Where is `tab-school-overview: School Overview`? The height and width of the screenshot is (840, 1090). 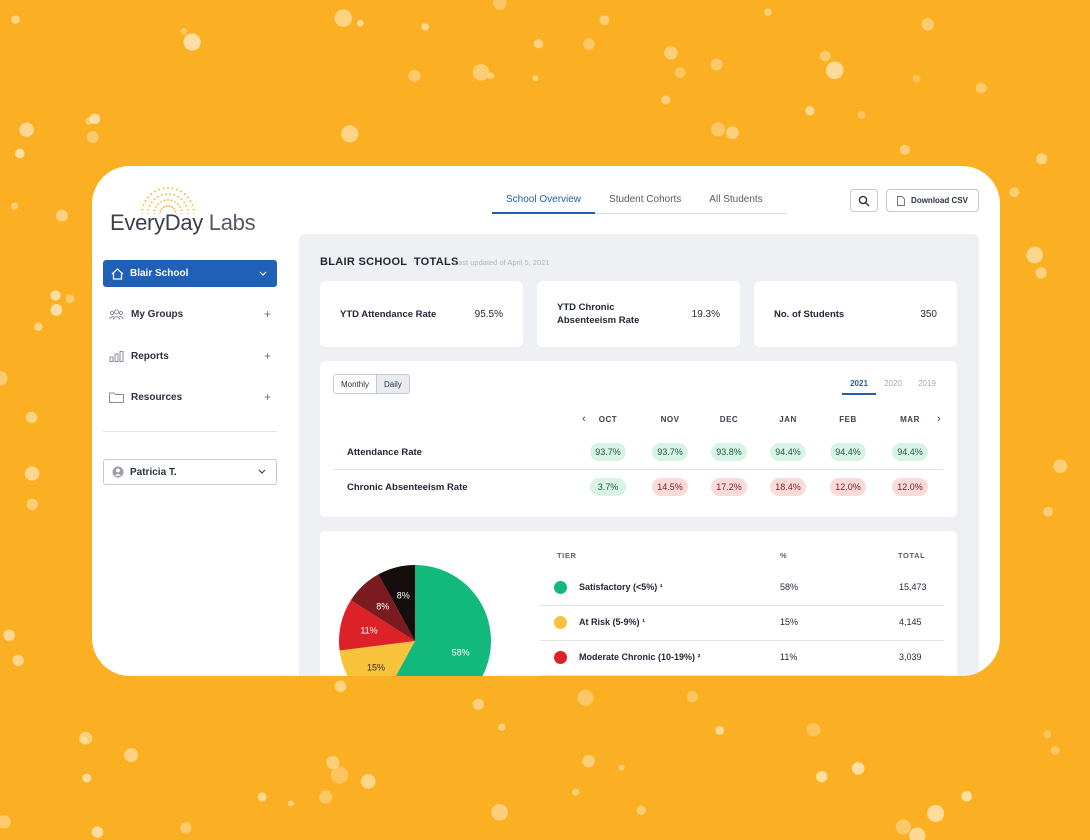
tab-school-overview: School Overview is located at coordinates (544, 201).